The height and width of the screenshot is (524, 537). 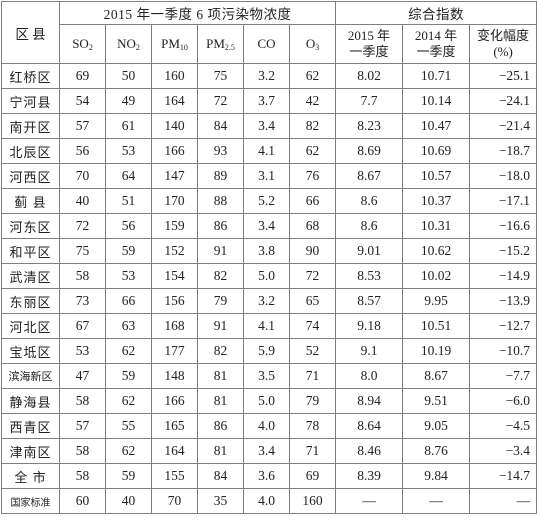 What do you see at coordinates (436, 401) in the screenshot?
I see `cell-idx2014: 9.51` at bounding box center [436, 401].